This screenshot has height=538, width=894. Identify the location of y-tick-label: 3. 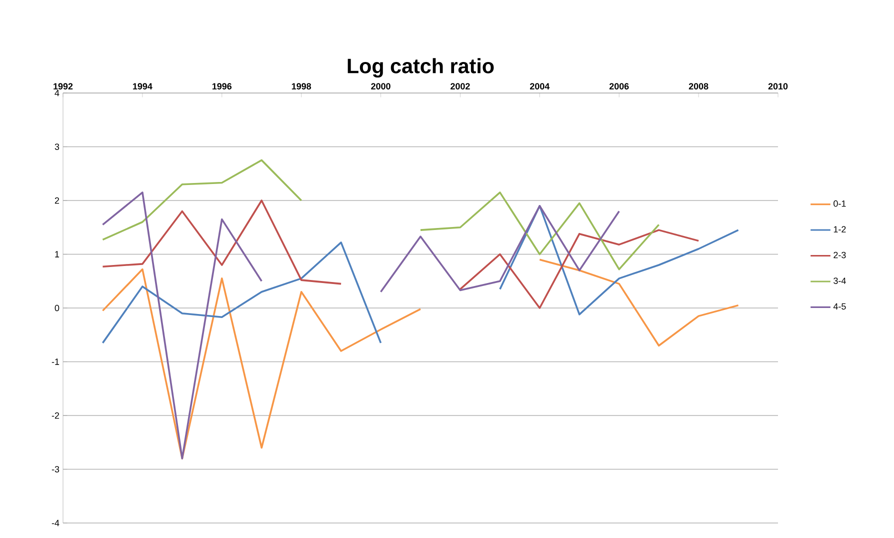
(57, 147).